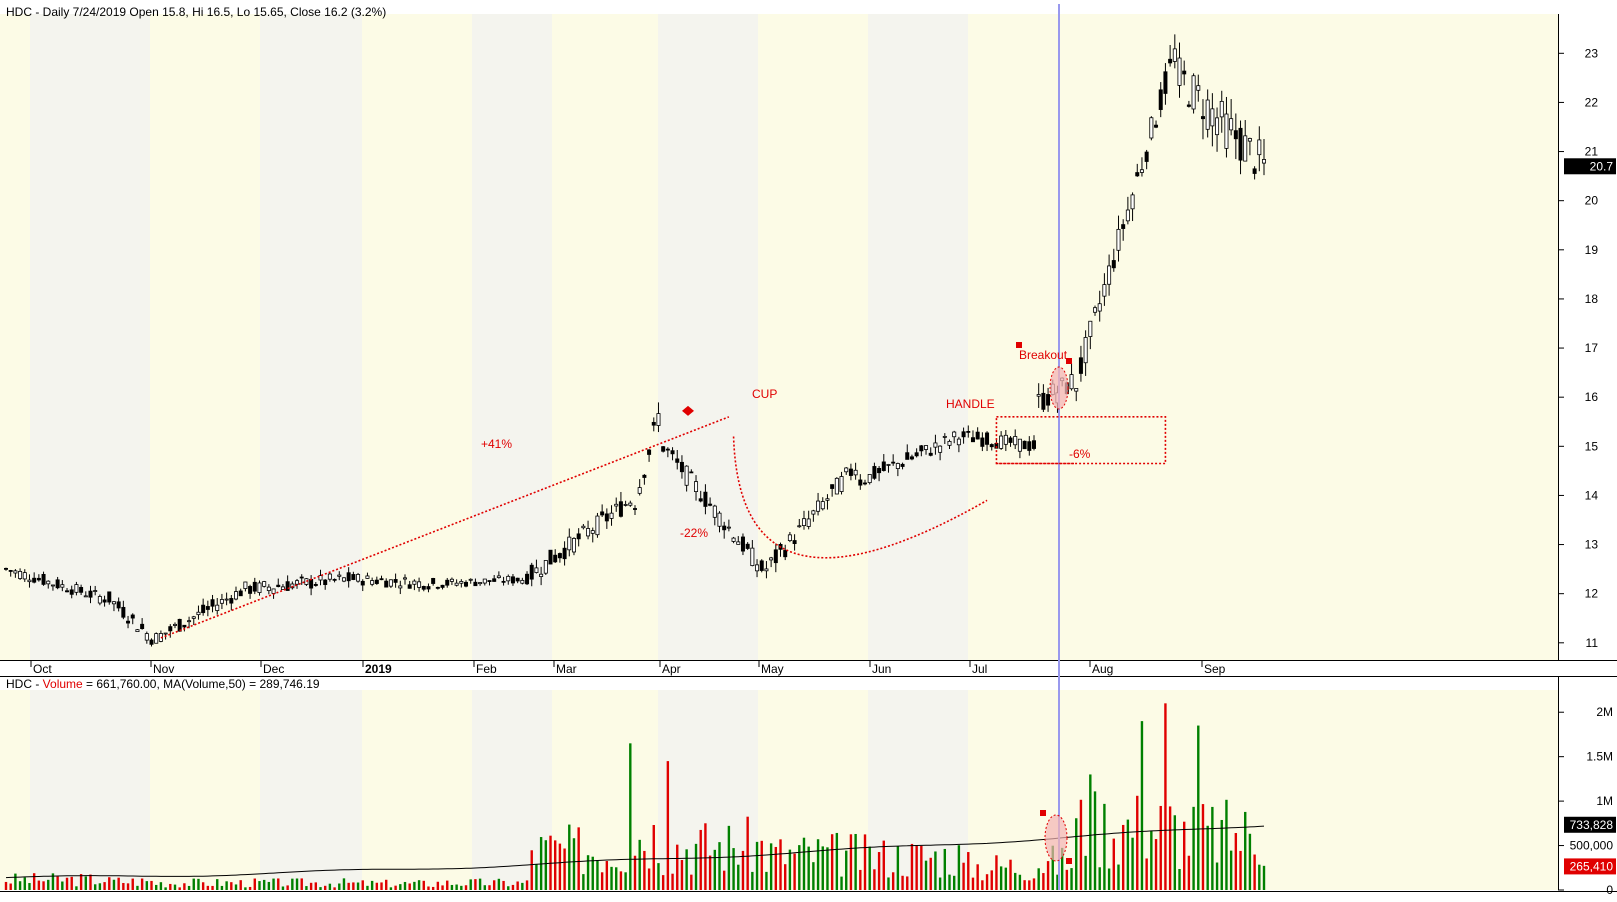  Describe the element at coordinates (311, 790) in the screenshot. I see `volume-month-band` at that location.